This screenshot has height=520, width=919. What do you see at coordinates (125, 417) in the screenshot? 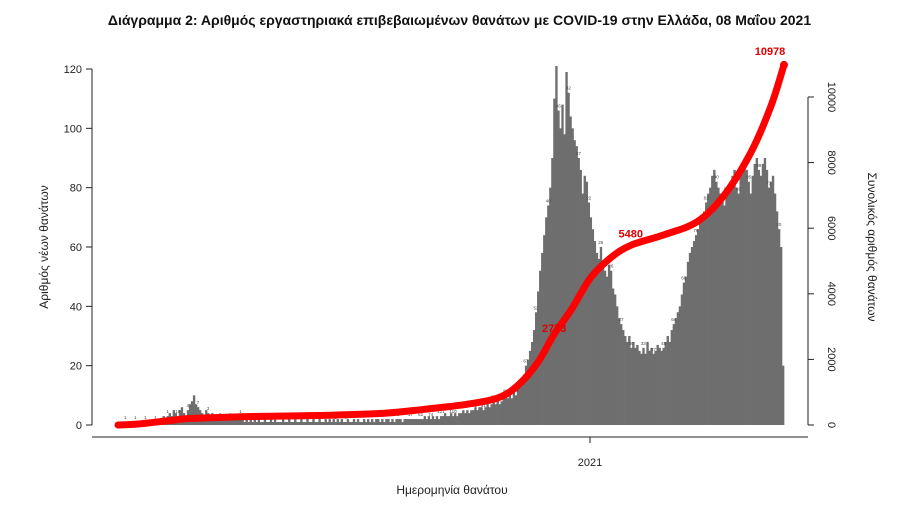
I see `bar-value-label: 1` at bounding box center [125, 417].